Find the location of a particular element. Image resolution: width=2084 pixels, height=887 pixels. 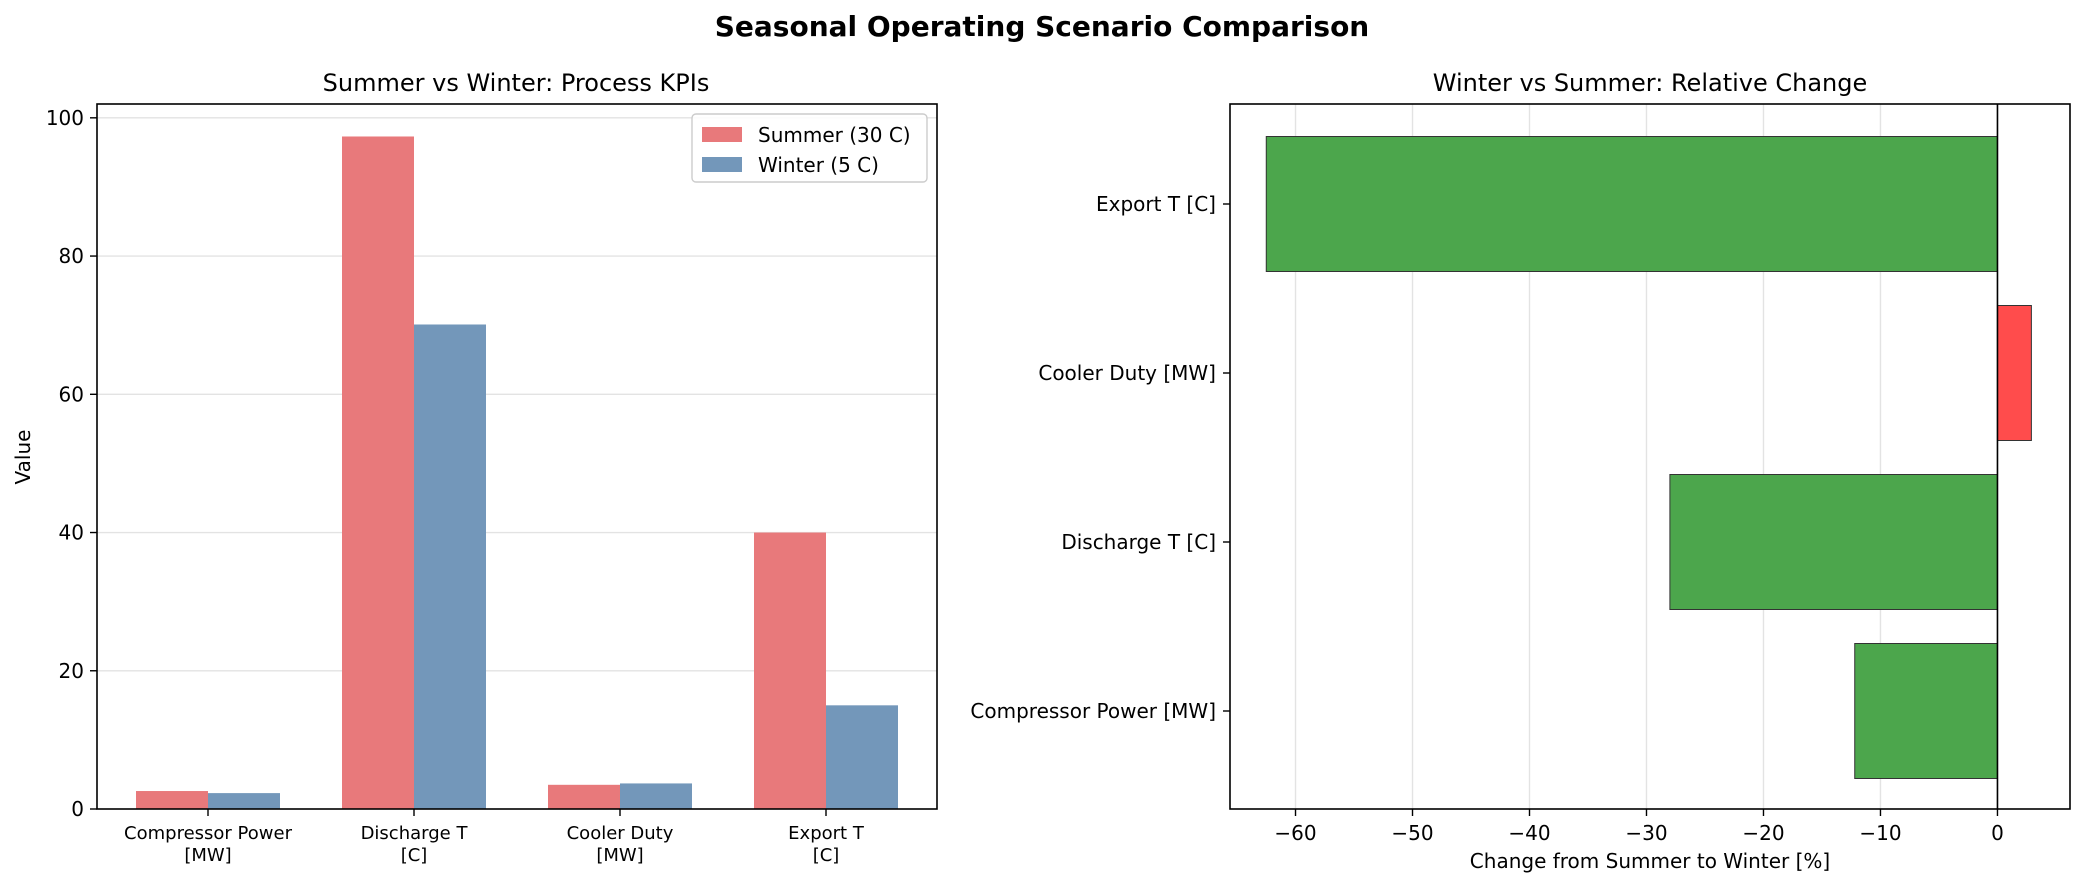

left-y-tick-label: 100 is located at coordinates (65, 118).